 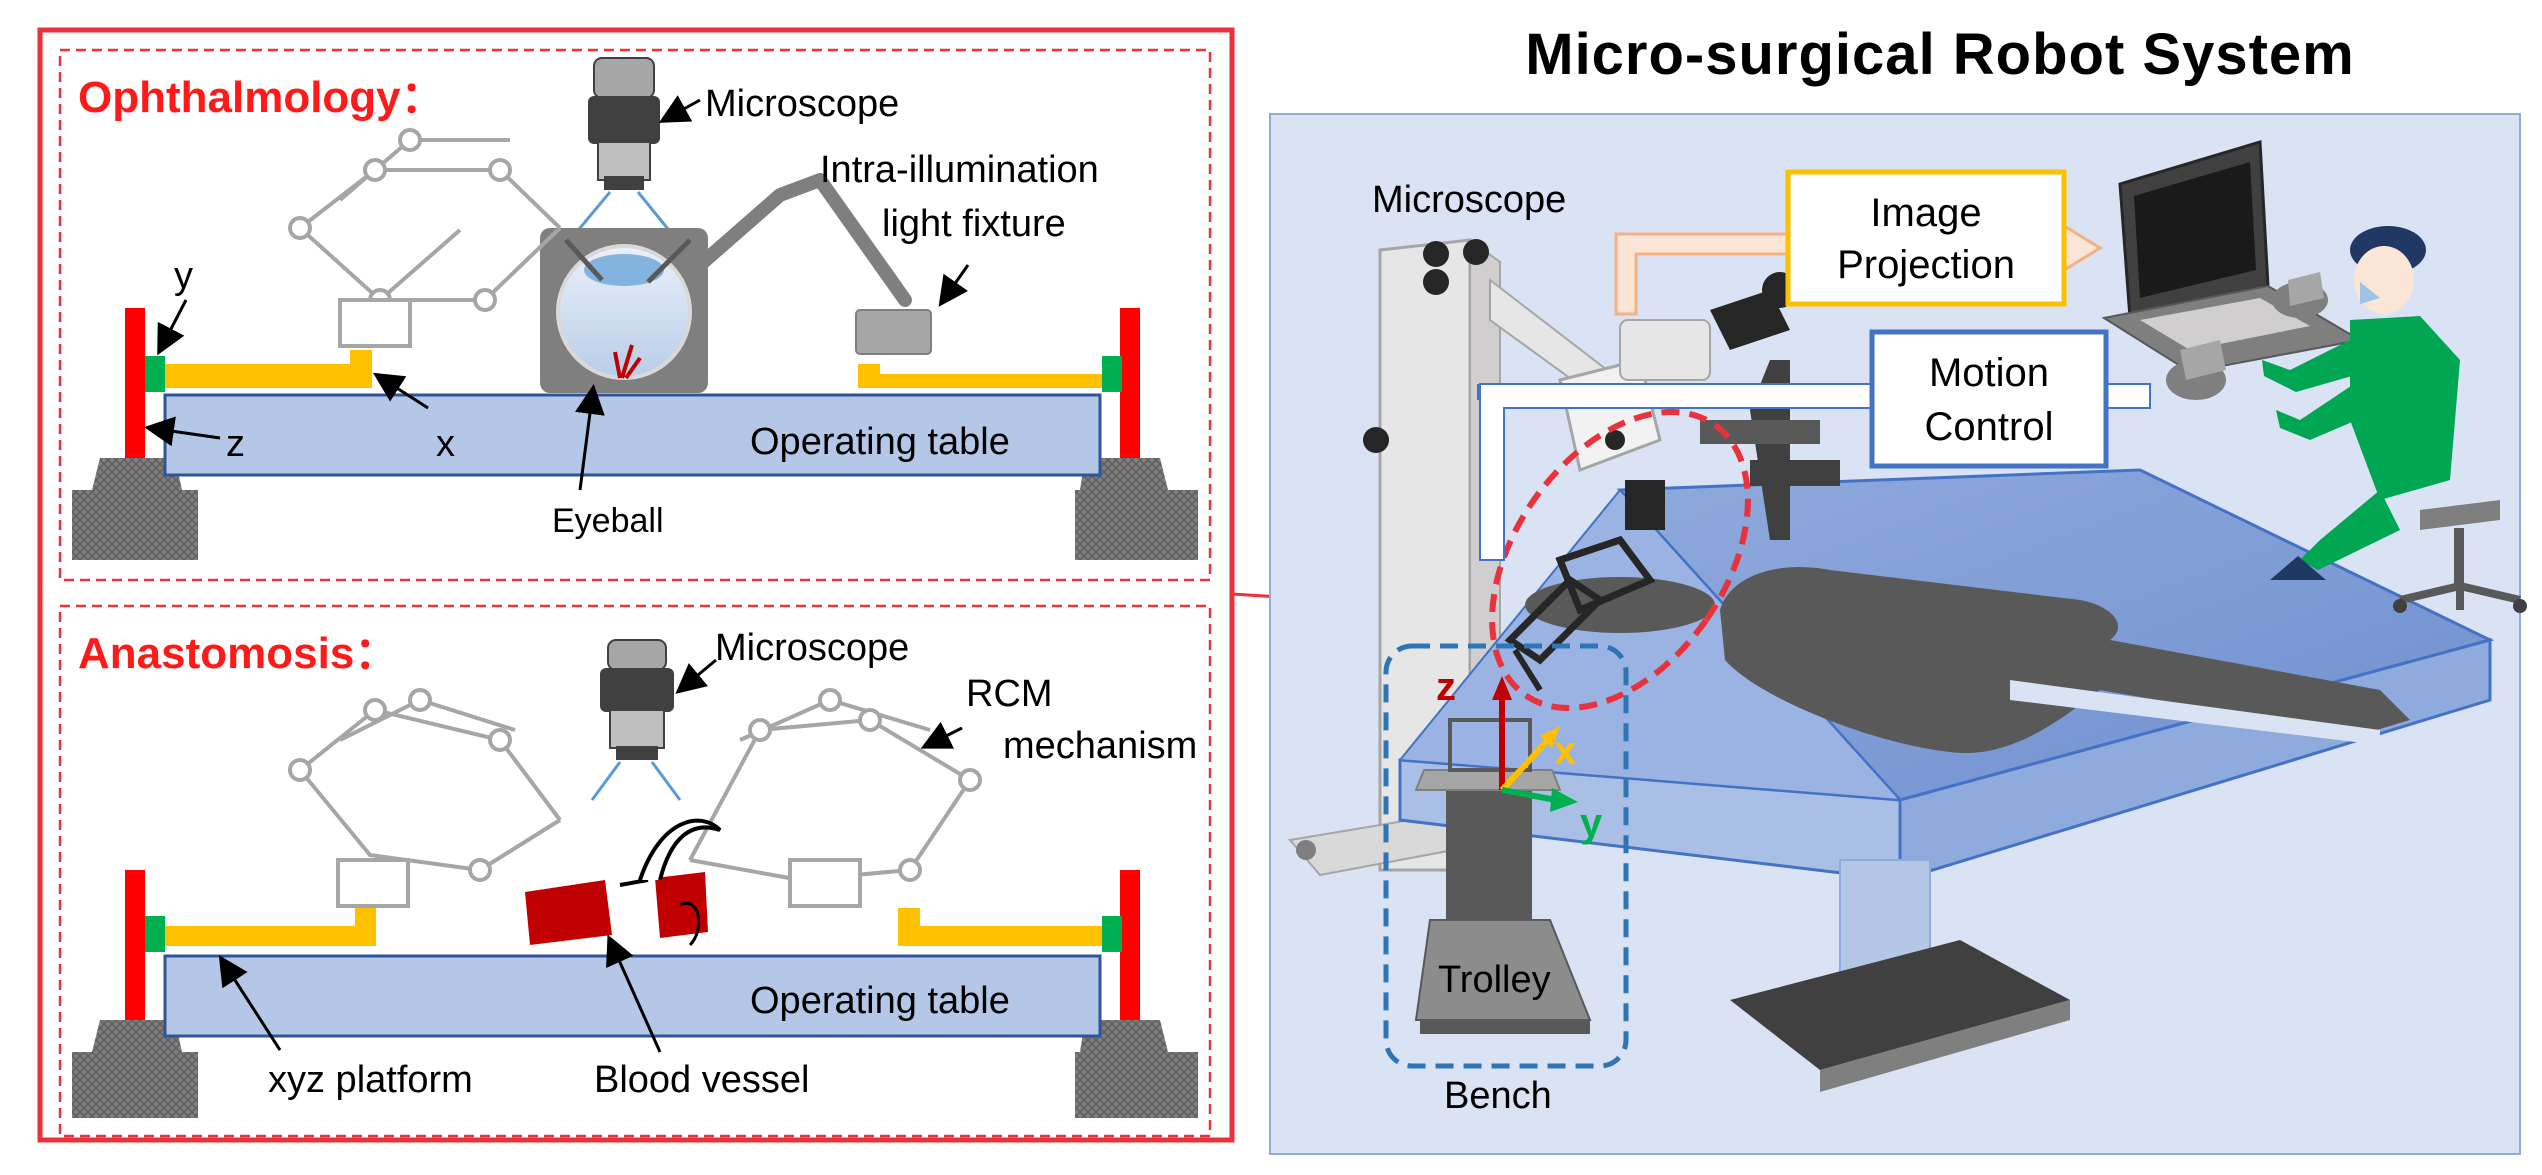 What do you see at coordinates (632, 435) in the screenshot?
I see `oph-operating-table` at bounding box center [632, 435].